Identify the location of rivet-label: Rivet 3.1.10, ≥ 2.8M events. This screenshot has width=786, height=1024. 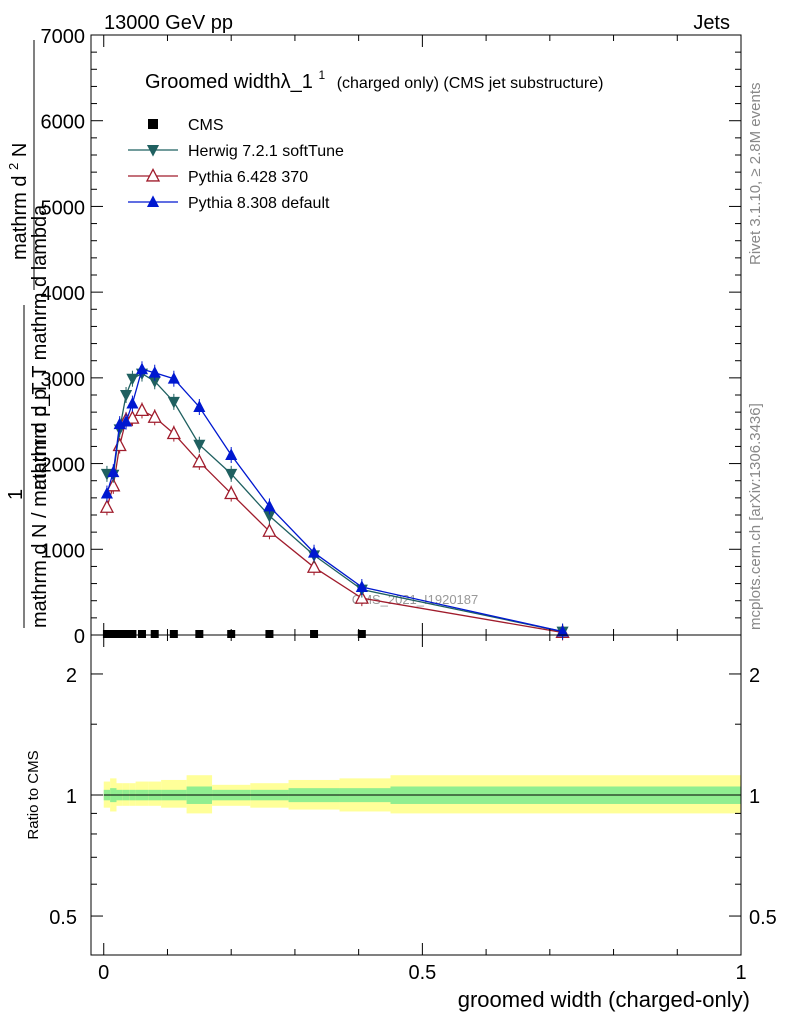
(755, 174).